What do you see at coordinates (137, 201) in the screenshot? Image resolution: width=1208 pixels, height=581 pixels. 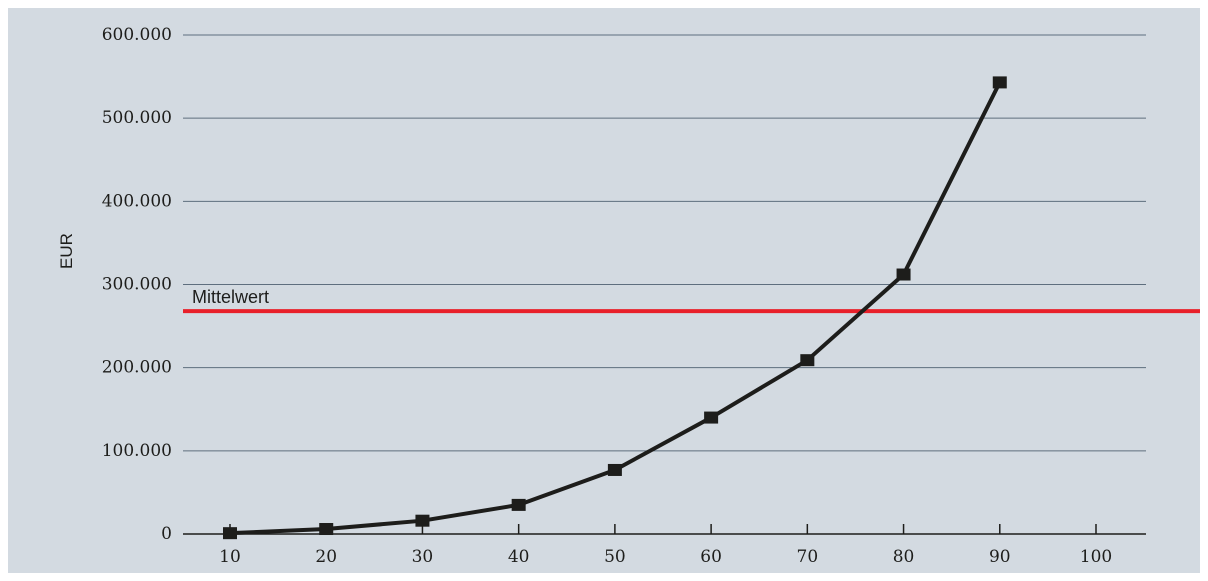 I see `y-tick-label: 400.000` at bounding box center [137, 201].